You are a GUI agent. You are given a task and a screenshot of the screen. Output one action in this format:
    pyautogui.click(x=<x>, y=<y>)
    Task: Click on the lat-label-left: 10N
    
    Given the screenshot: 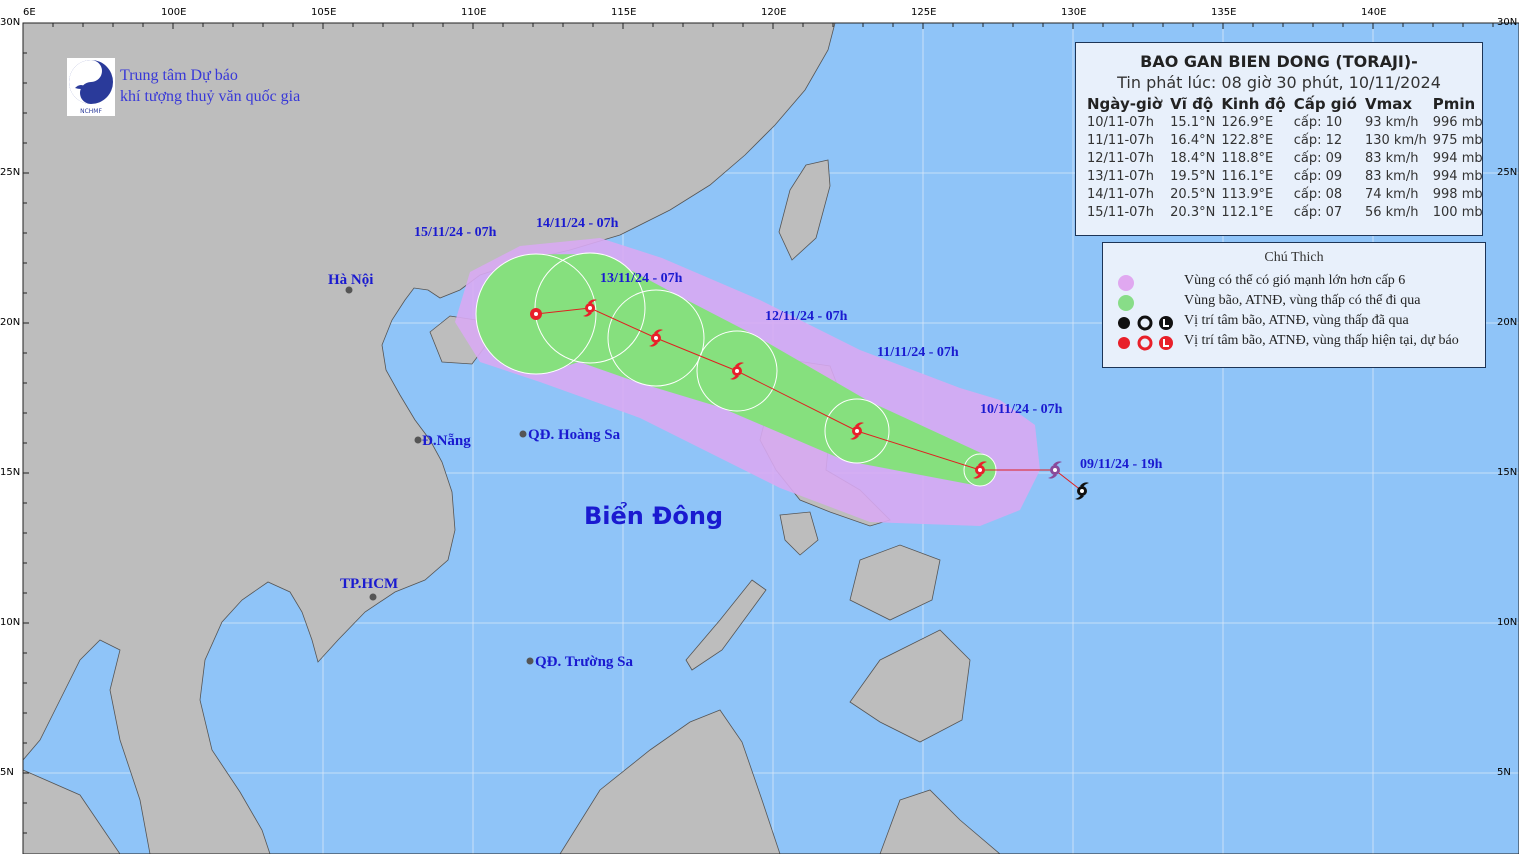 What is the action you would take?
    pyautogui.click(x=10, y=622)
    